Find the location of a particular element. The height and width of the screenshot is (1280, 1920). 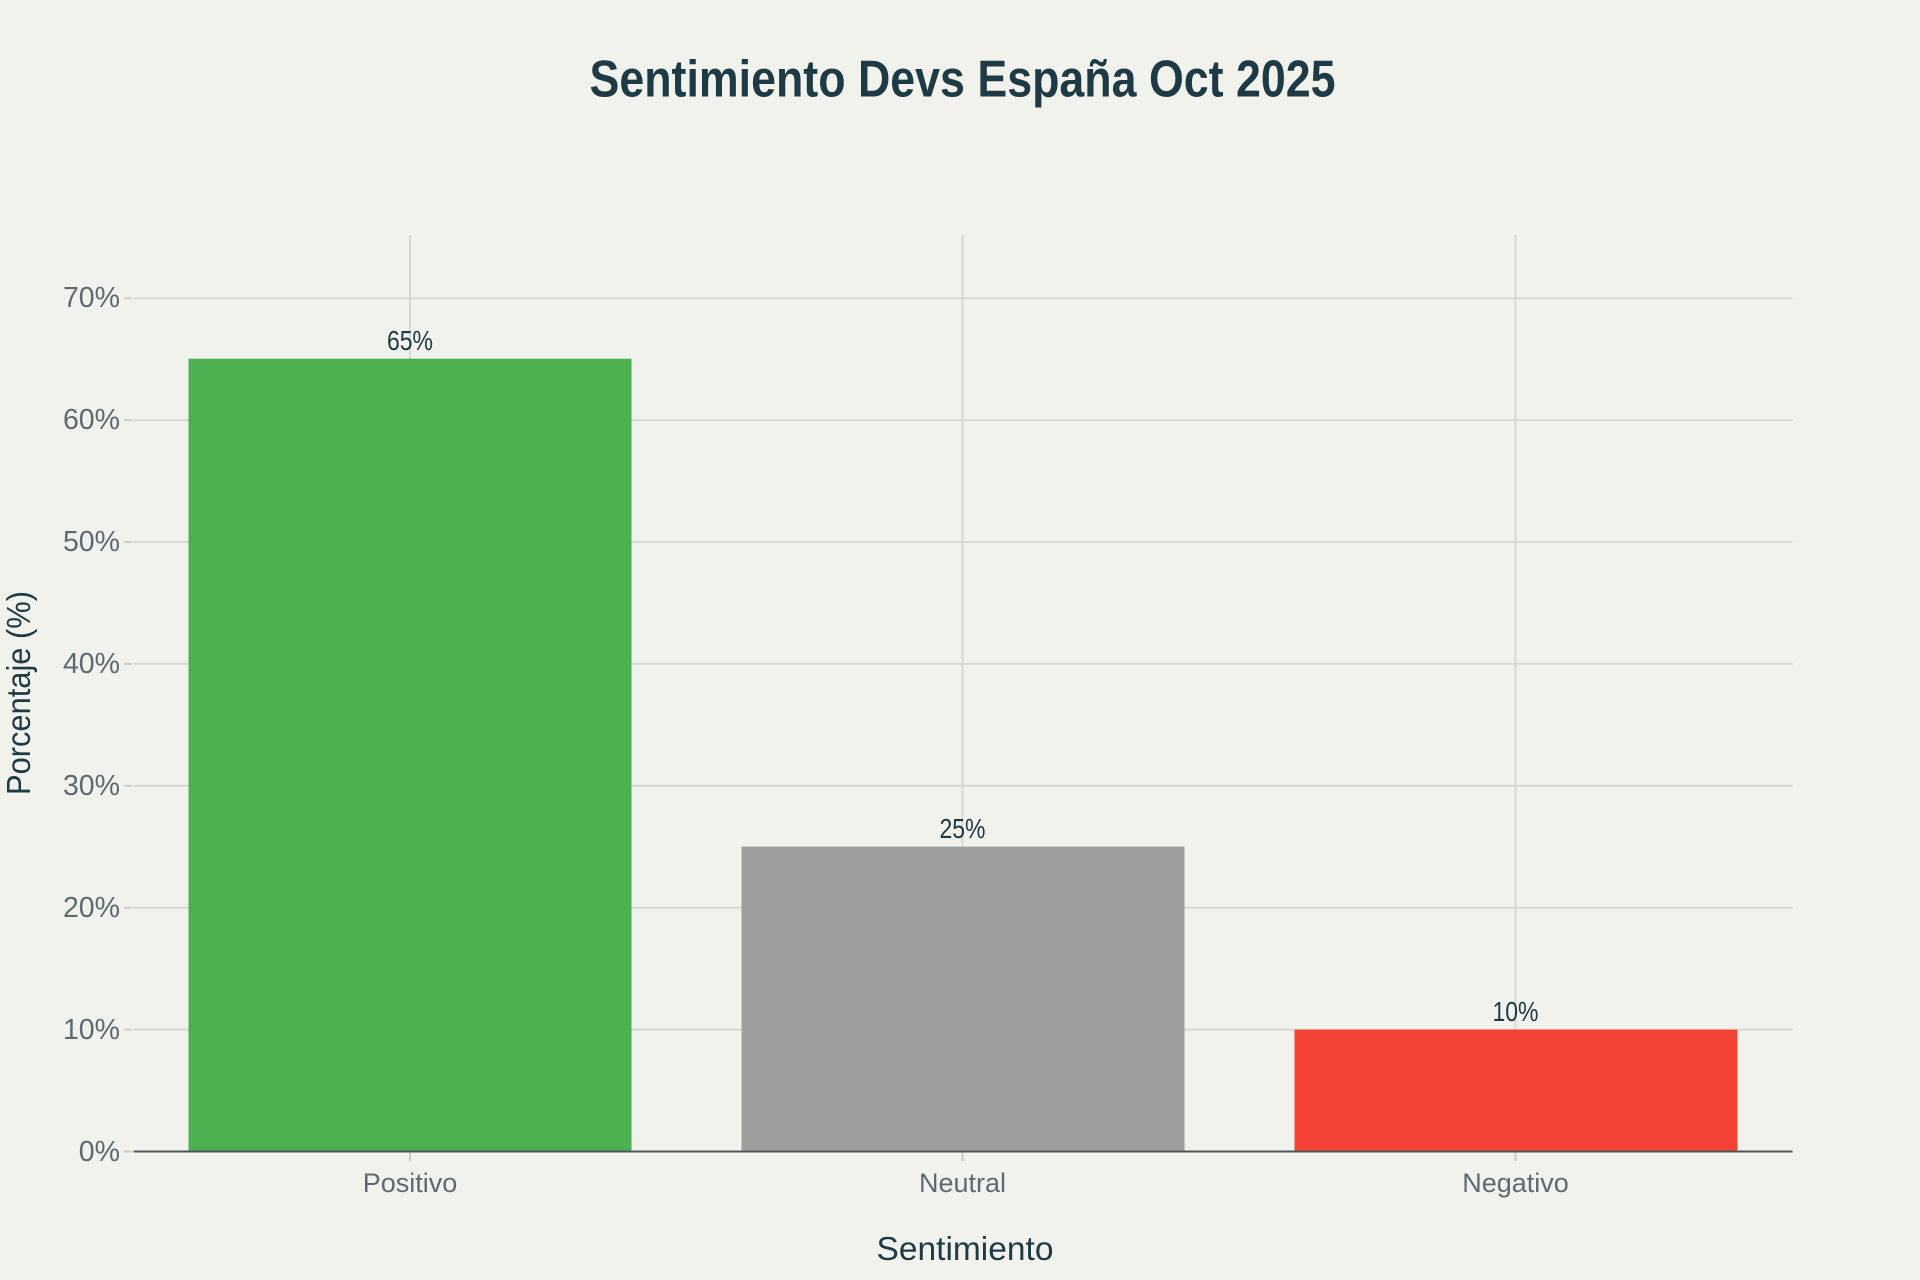

svg-text: 70% is located at coordinates (91, 298).